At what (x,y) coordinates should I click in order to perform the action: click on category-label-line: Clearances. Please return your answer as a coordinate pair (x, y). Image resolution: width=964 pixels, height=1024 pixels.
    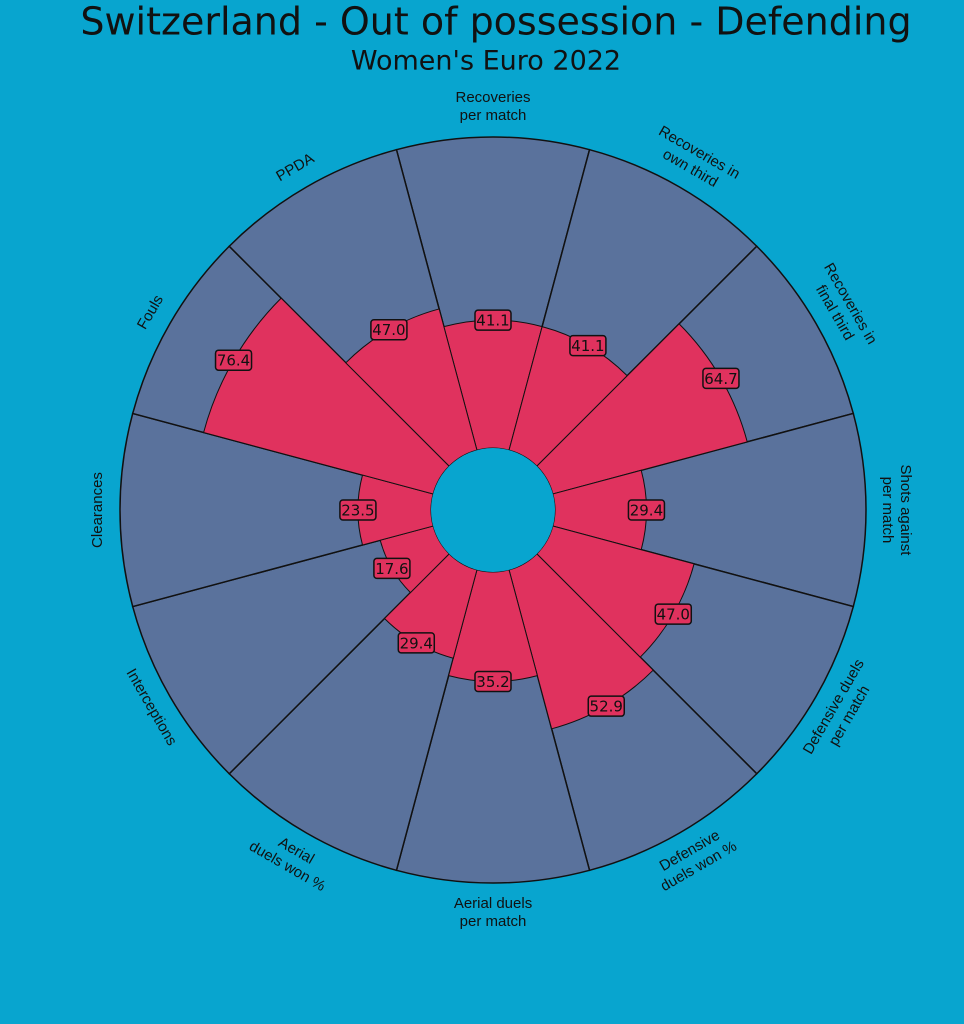
    Looking at the image, I should click on (97, 510).